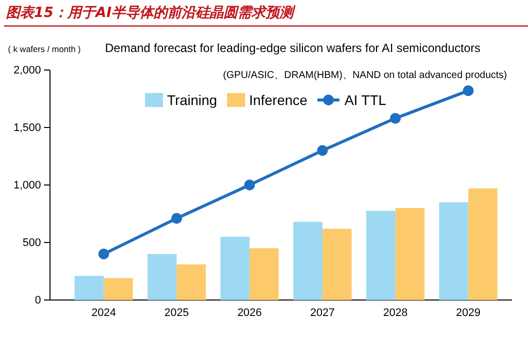 Image resolution: width=532 pixels, height=355 pixels. What do you see at coordinates (31, 243) in the screenshot?
I see `y-tick-label: 500` at bounding box center [31, 243].